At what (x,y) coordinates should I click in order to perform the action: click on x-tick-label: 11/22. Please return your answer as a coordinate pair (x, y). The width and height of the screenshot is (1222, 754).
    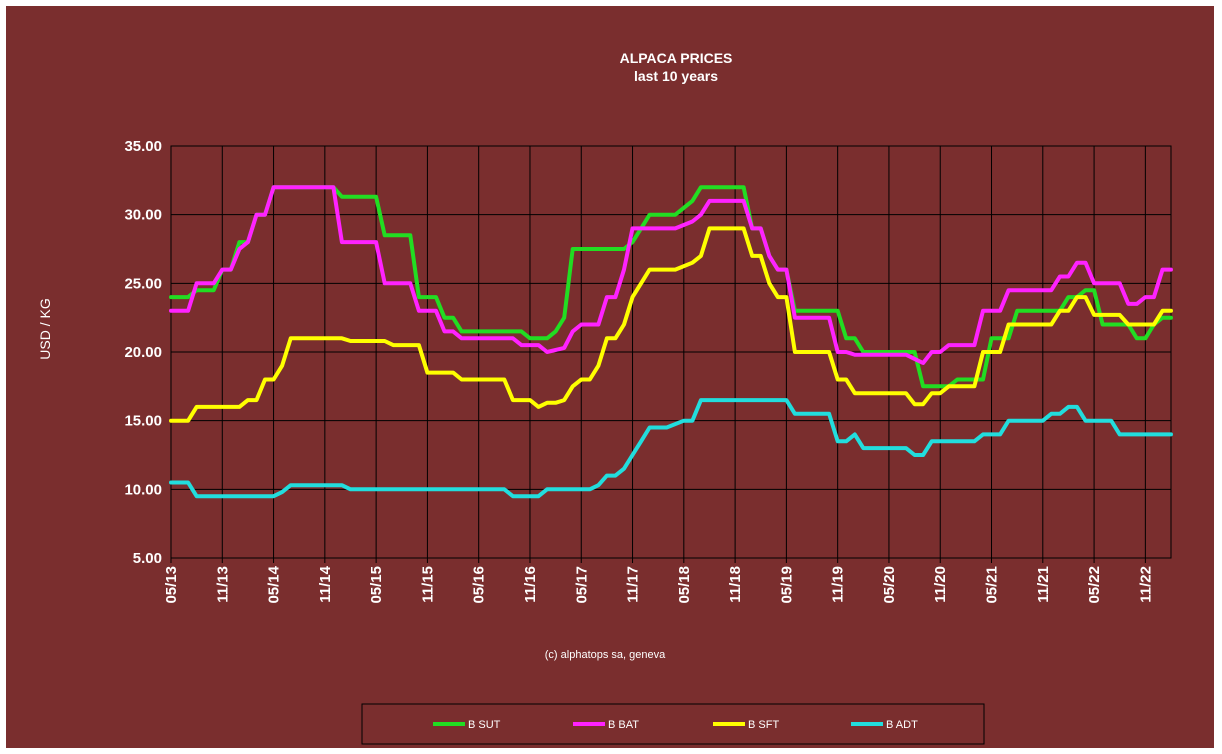
    Looking at the image, I should click on (1145, 584).